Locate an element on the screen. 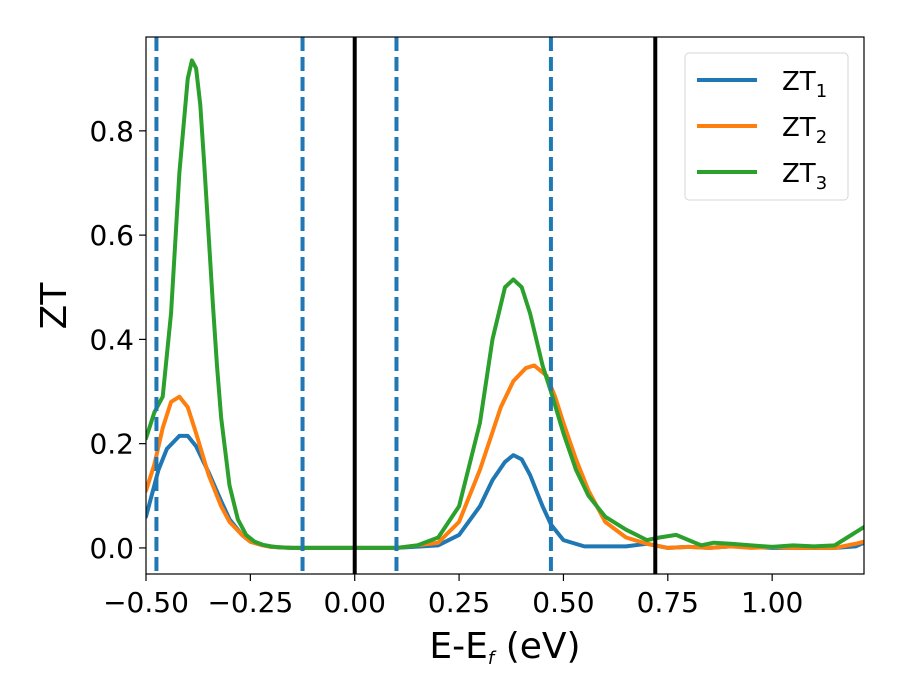 The width and height of the screenshot is (900, 700). legend-box is located at coordinates (766, 126).